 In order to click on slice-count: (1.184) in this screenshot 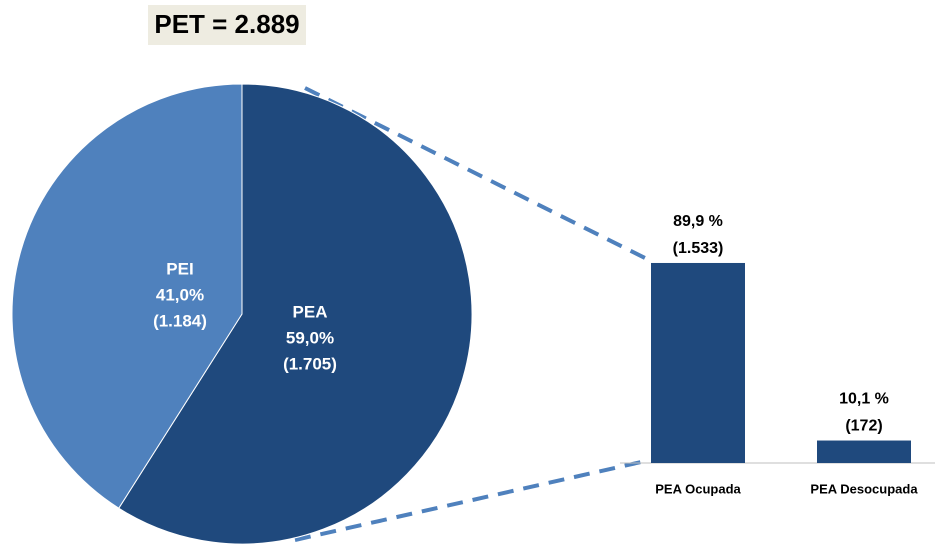, I will do `click(180, 320)`.